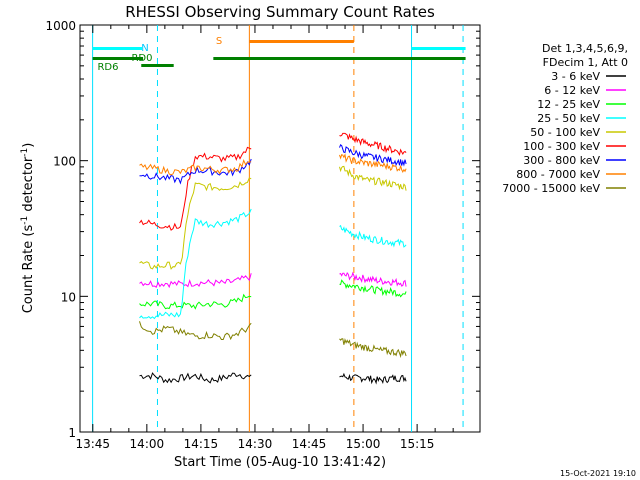 The height and width of the screenshot is (480, 640). What do you see at coordinates (28, 269) in the screenshot?
I see `y-axis-label-main: Count Rate (s` at bounding box center [28, 269].